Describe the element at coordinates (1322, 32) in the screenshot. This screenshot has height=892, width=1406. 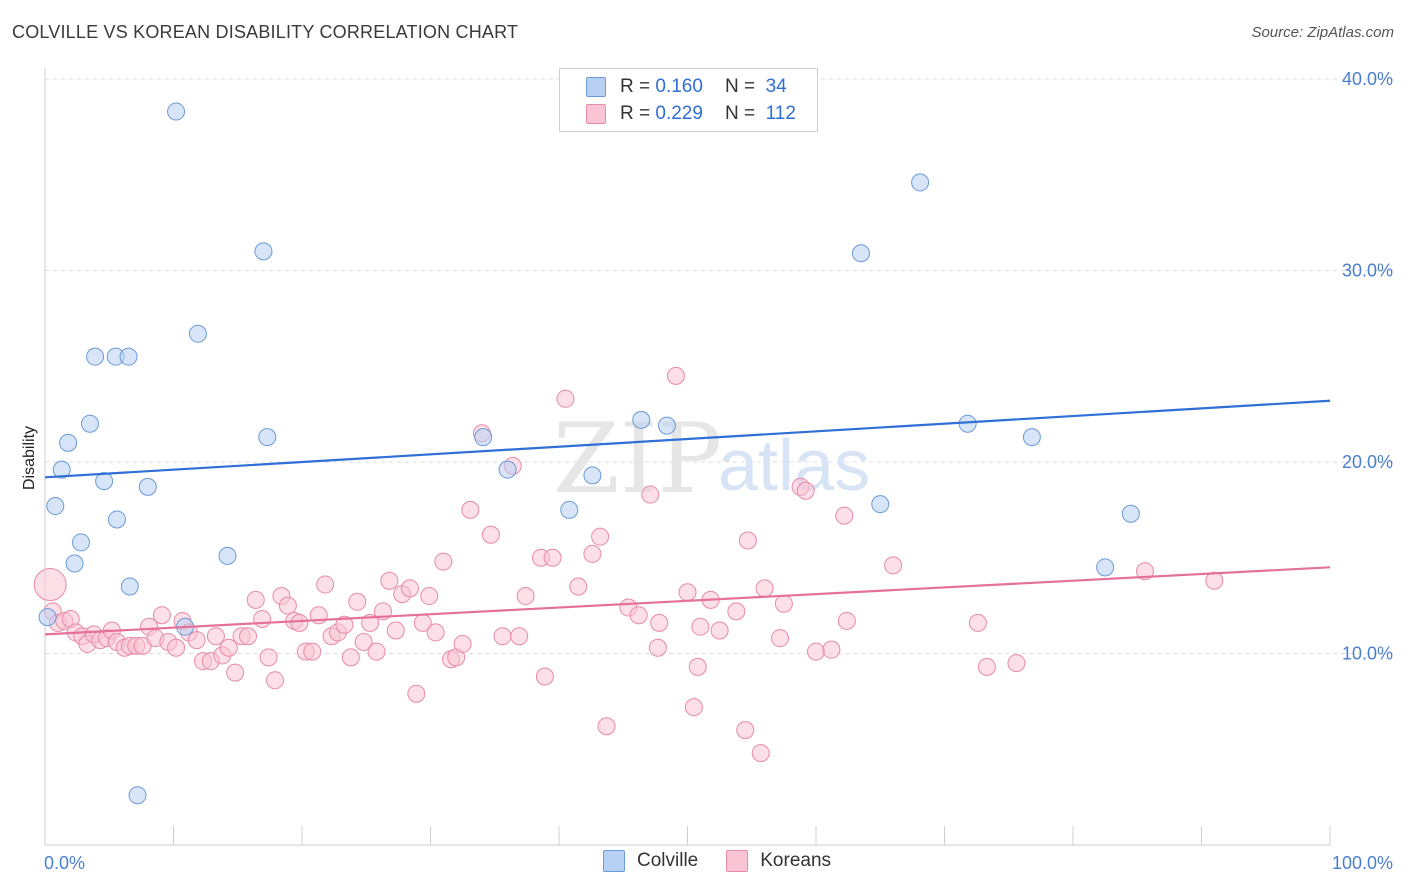
I see `source-credit: Source: ZipAtlas.com` at that location.